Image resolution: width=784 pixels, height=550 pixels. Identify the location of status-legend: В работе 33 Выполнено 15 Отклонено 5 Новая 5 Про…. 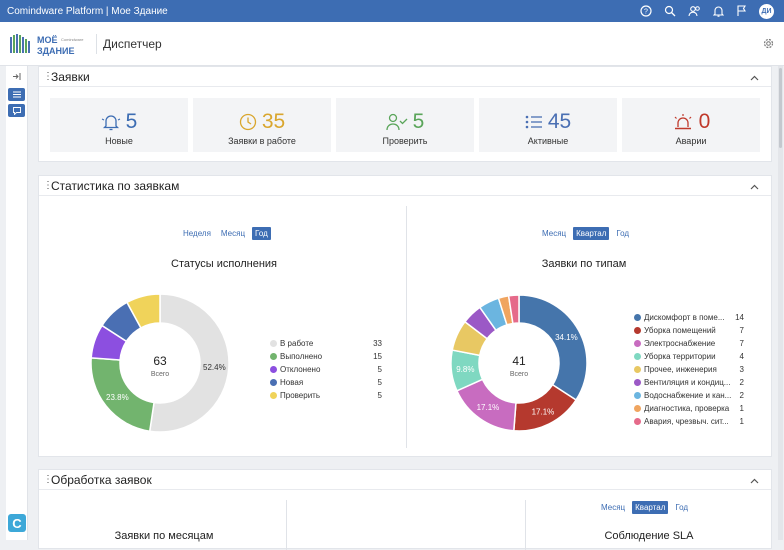
(326, 369).